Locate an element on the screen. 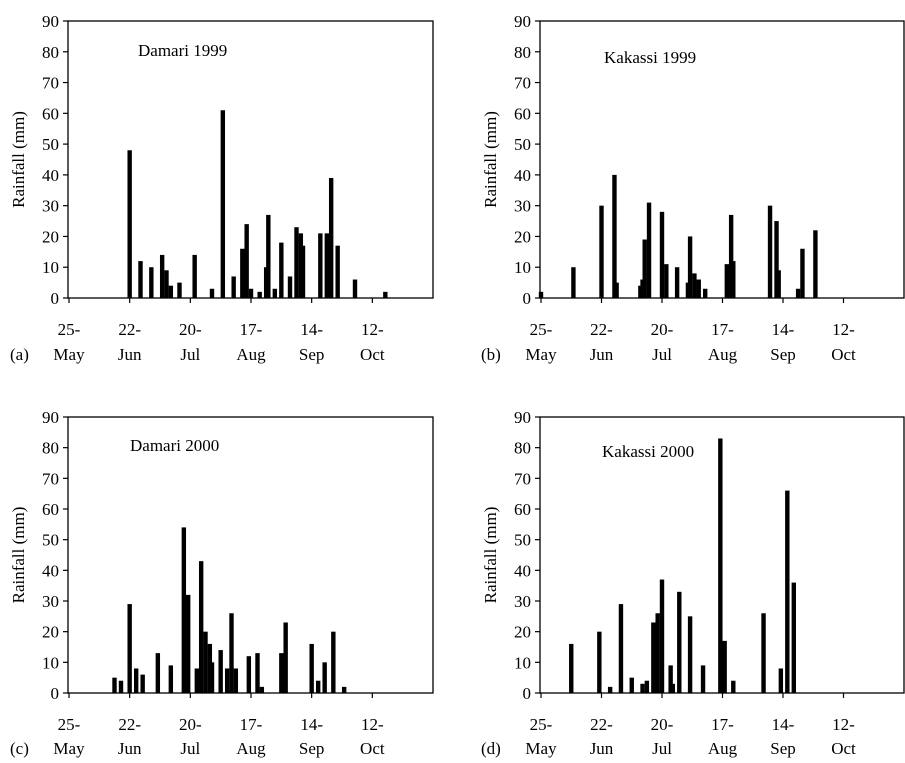 Image resolution: width=905 pixels, height=763 pixels. y-tick-label: 20 is located at coordinates (50, 236).